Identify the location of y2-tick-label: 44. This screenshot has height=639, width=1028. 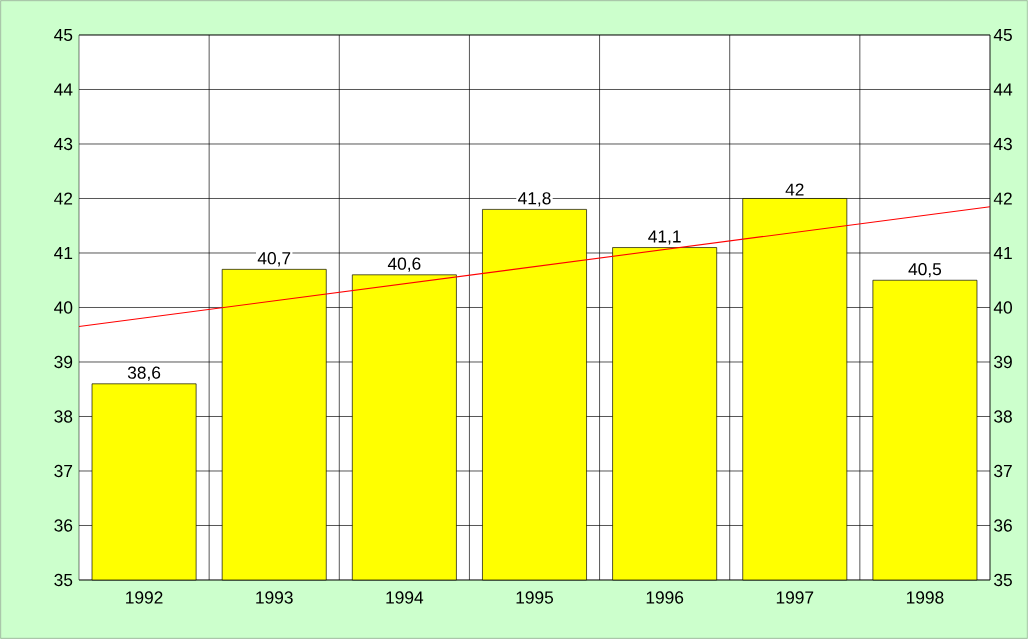
(1003, 89).